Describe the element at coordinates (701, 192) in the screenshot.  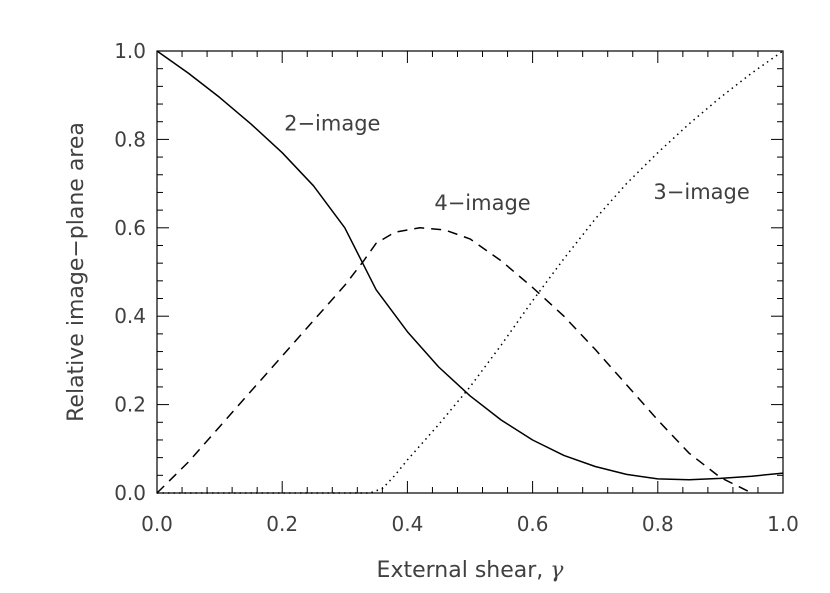
I see `series-label-3-image: 3−image` at that location.